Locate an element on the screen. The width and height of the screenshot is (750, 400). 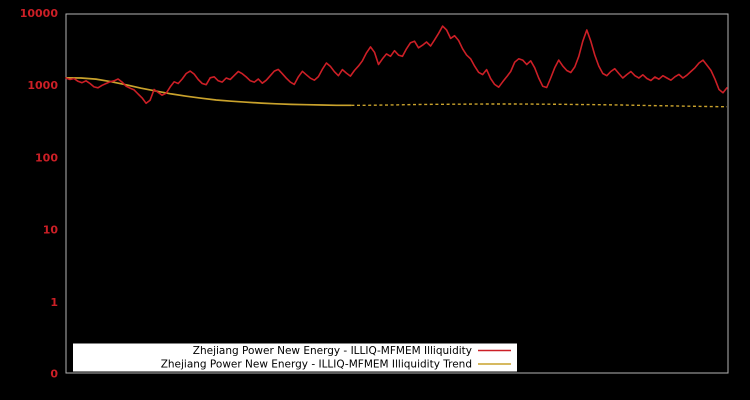
trend-line-dashed is located at coordinates (539, 105).